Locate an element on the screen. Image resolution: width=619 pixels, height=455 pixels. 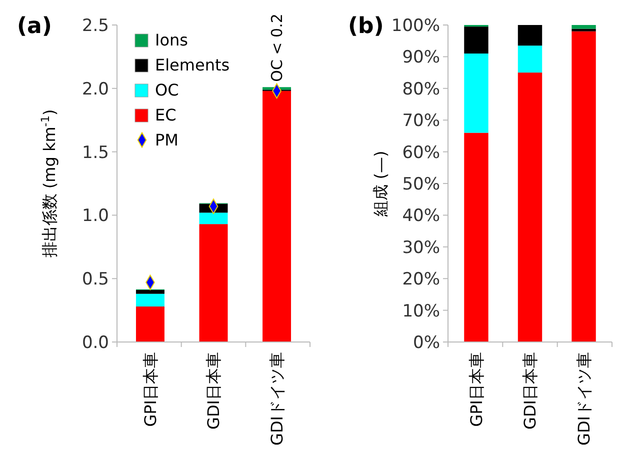
legend-label: Elements is located at coordinates (192, 65).